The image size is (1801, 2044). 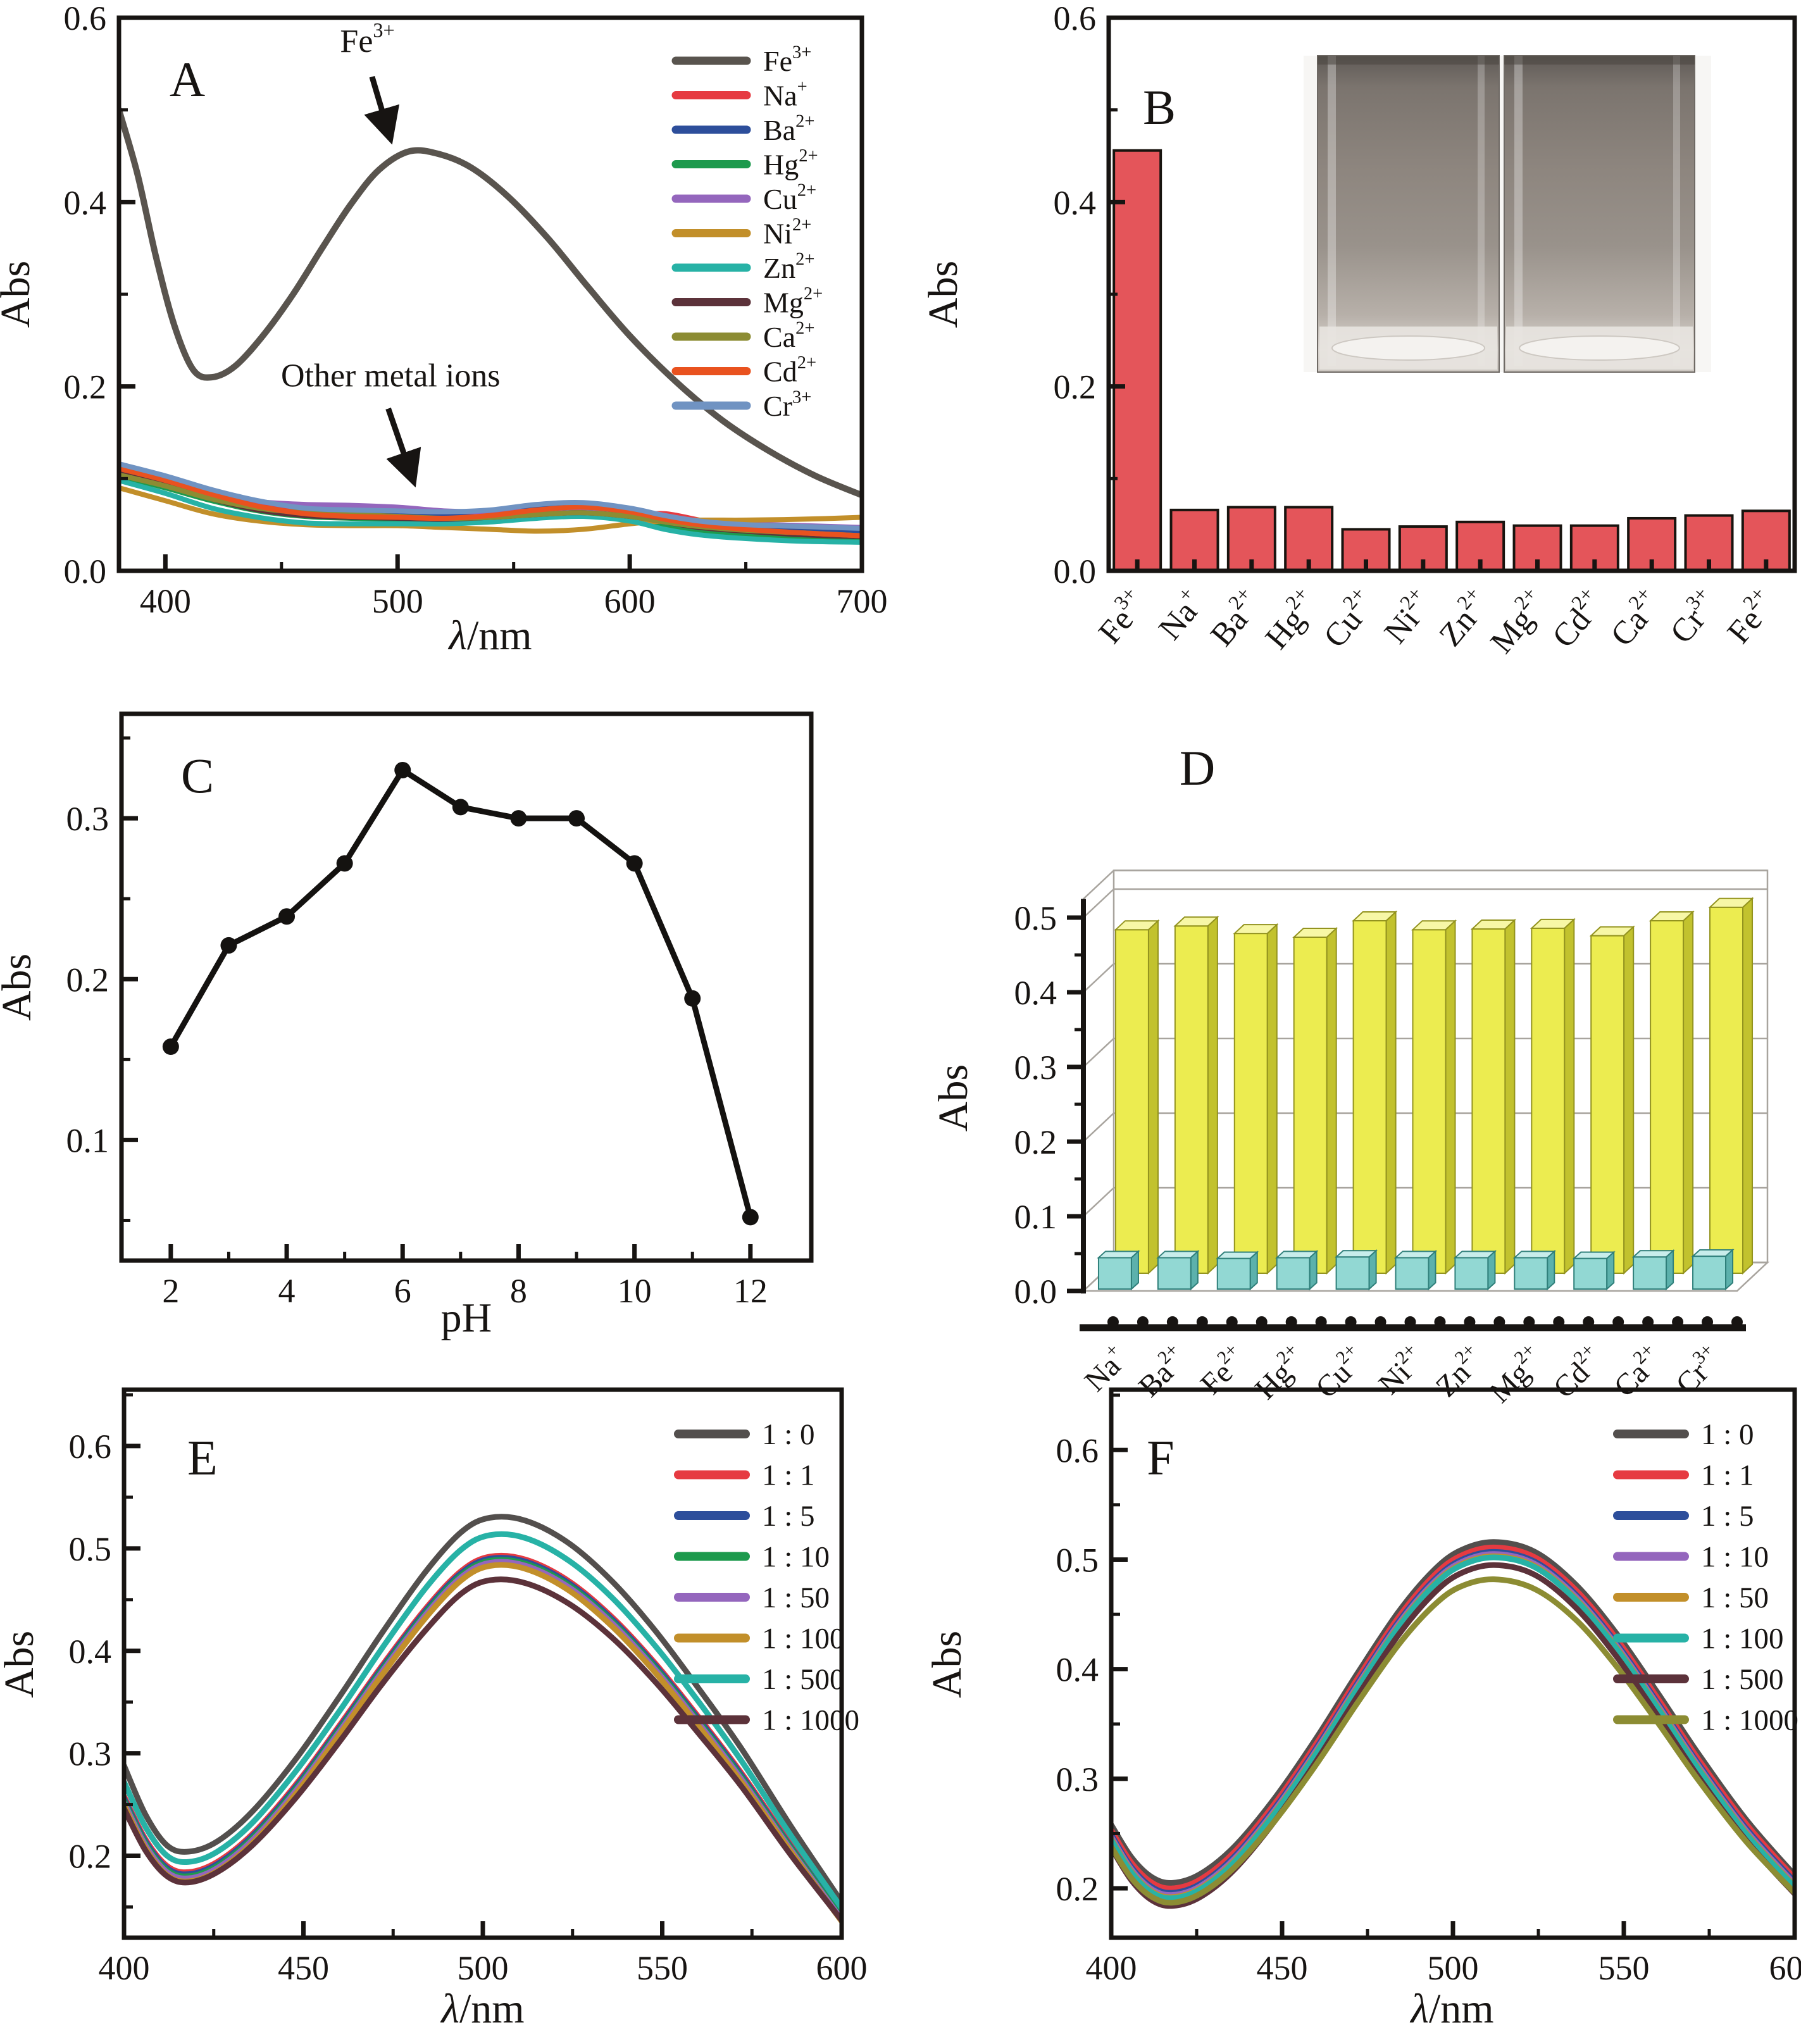 I want to click on legend-label: Ba2+, so click(x=788, y=128).